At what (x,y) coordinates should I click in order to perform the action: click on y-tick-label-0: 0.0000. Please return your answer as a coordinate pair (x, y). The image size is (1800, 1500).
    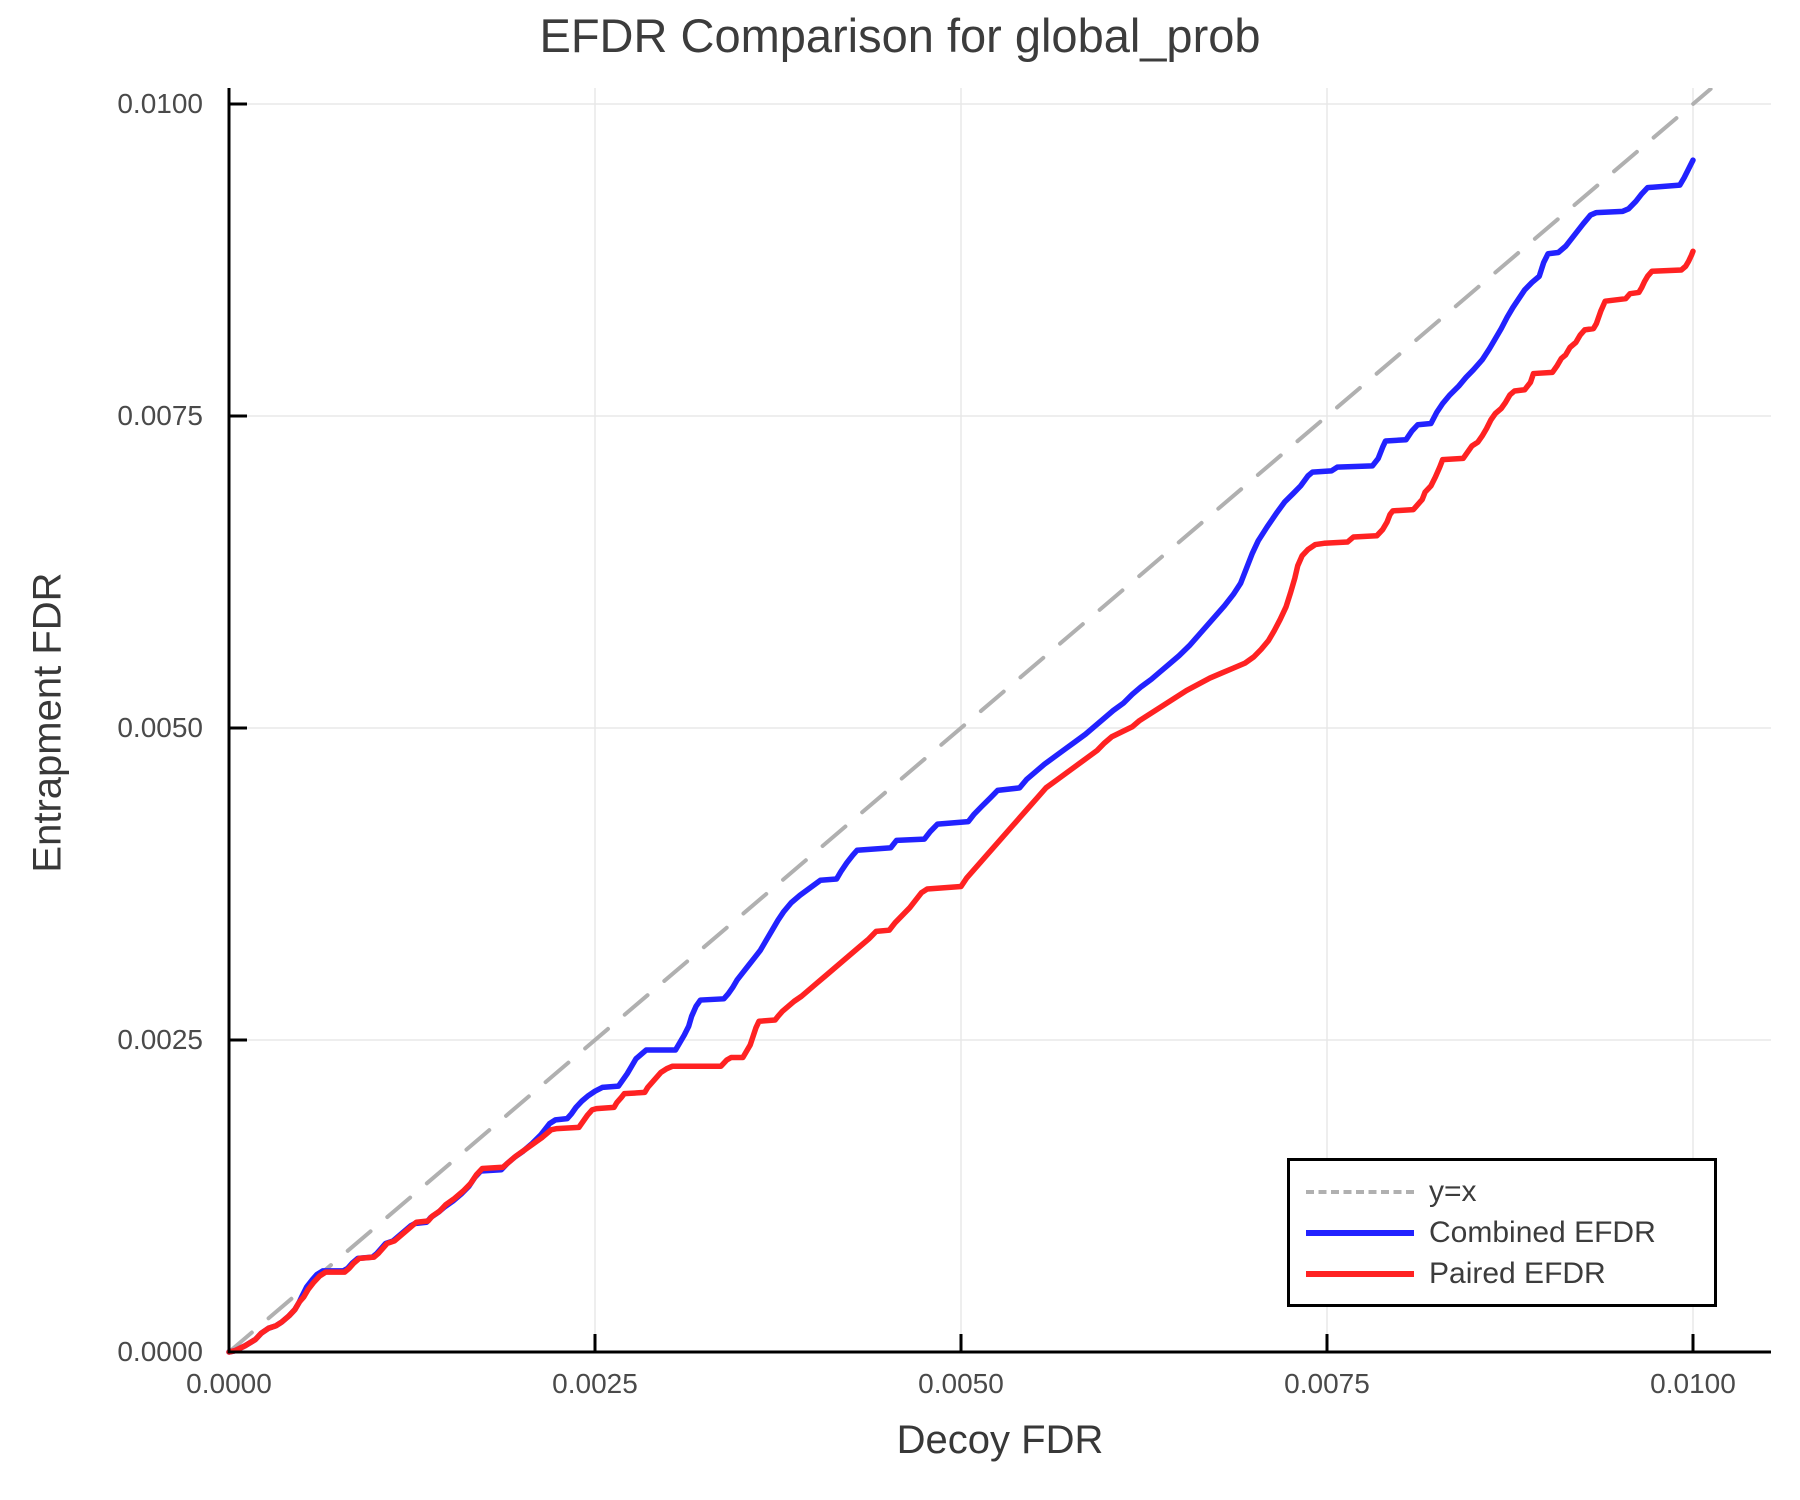
    Looking at the image, I should click on (160, 1351).